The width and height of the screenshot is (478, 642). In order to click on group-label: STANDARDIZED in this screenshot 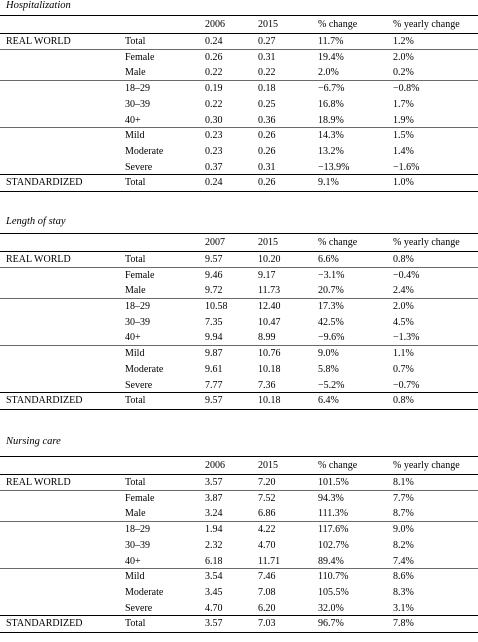, I will do `click(44, 623)`.